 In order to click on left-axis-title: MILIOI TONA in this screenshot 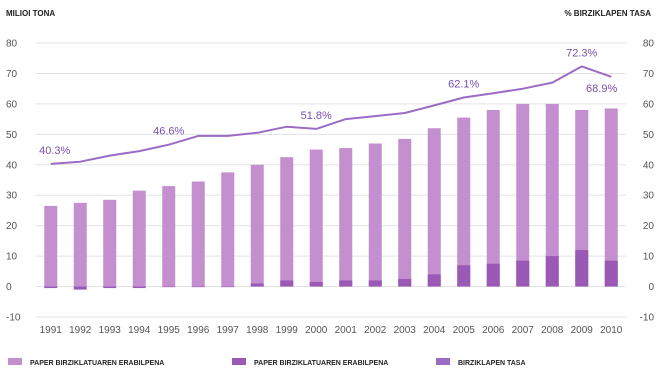, I will do `click(30, 13)`.